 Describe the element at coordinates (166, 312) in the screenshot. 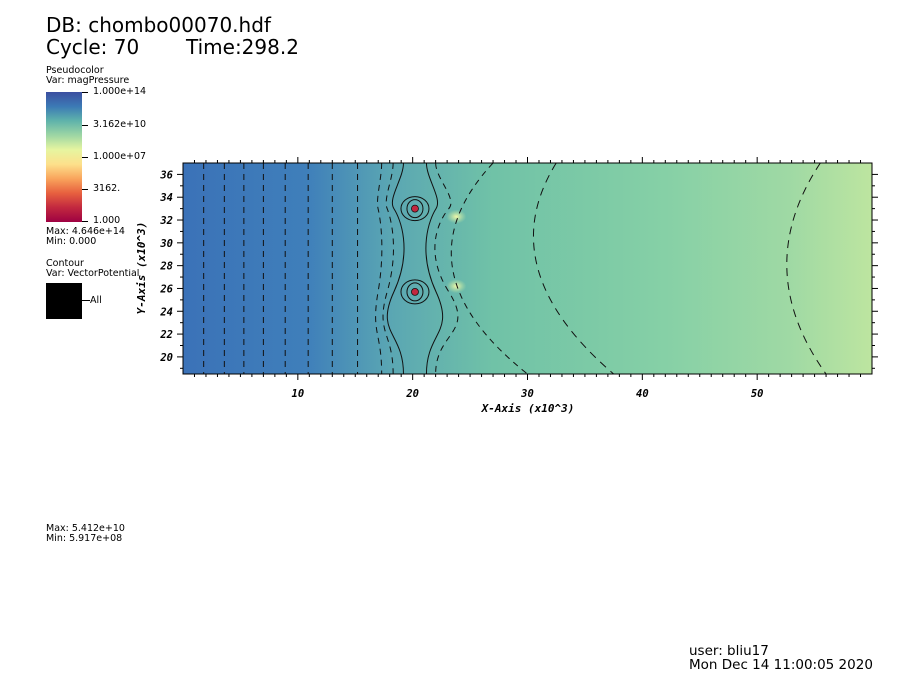

I see `y-tick-label: 24` at that location.